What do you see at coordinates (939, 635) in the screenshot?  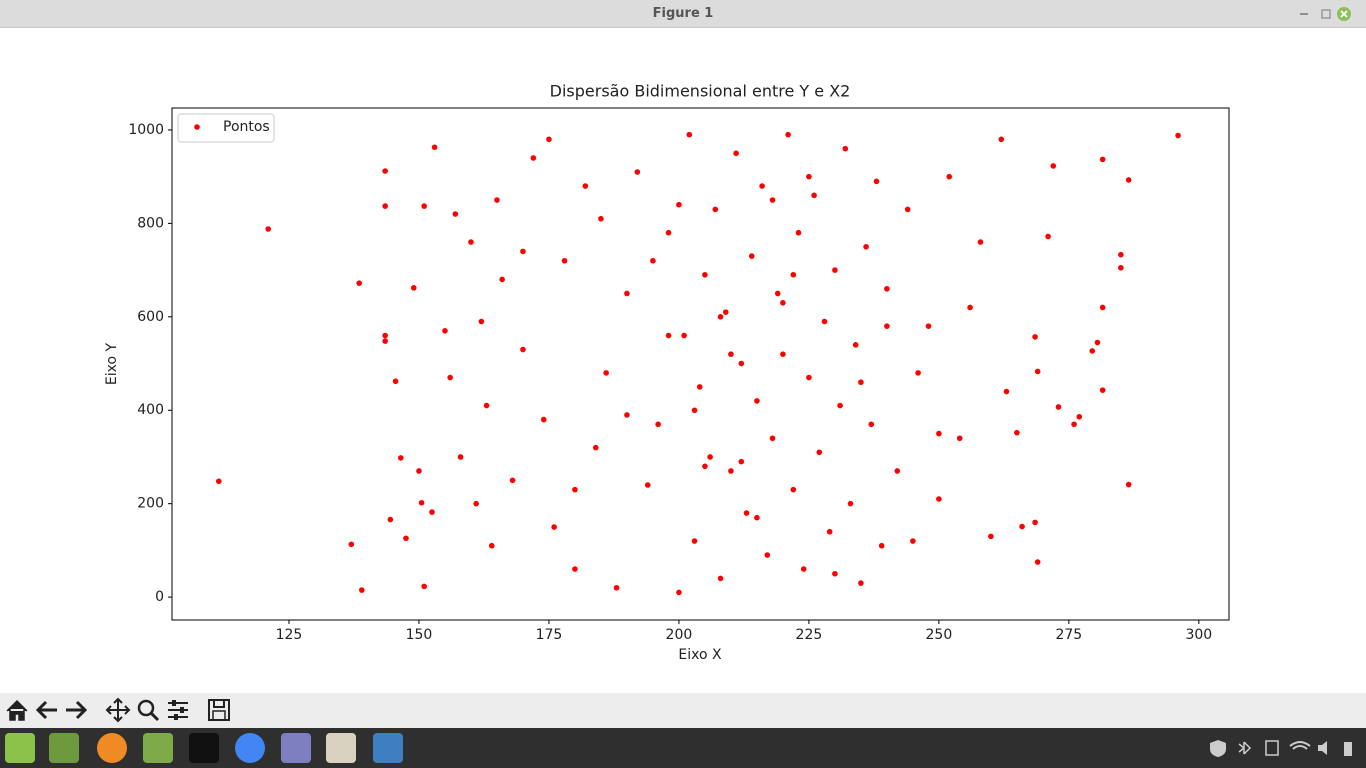 I see `x-tick-label: 250` at bounding box center [939, 635].